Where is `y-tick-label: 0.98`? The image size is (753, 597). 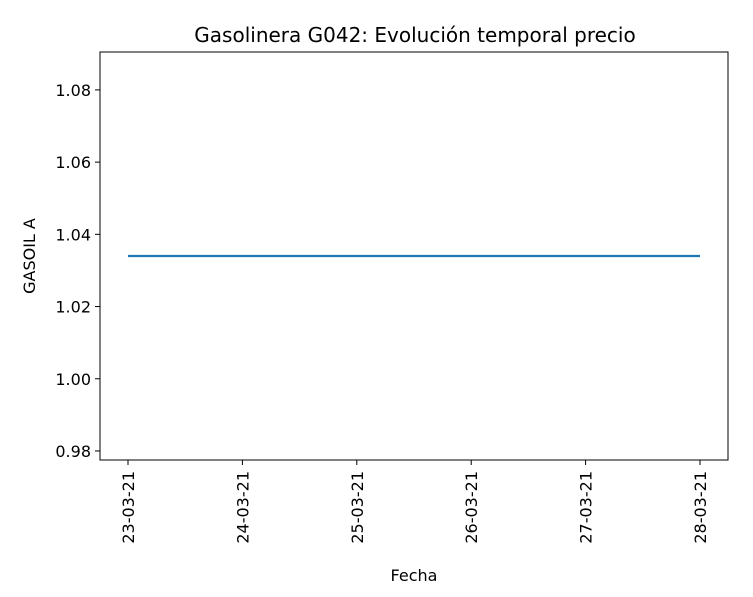 y-tick-label: 0.98 is located at coordinates (73, 451).